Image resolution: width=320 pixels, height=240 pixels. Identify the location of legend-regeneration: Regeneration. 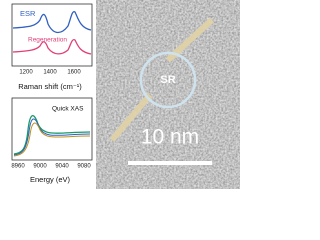
(47, 40).